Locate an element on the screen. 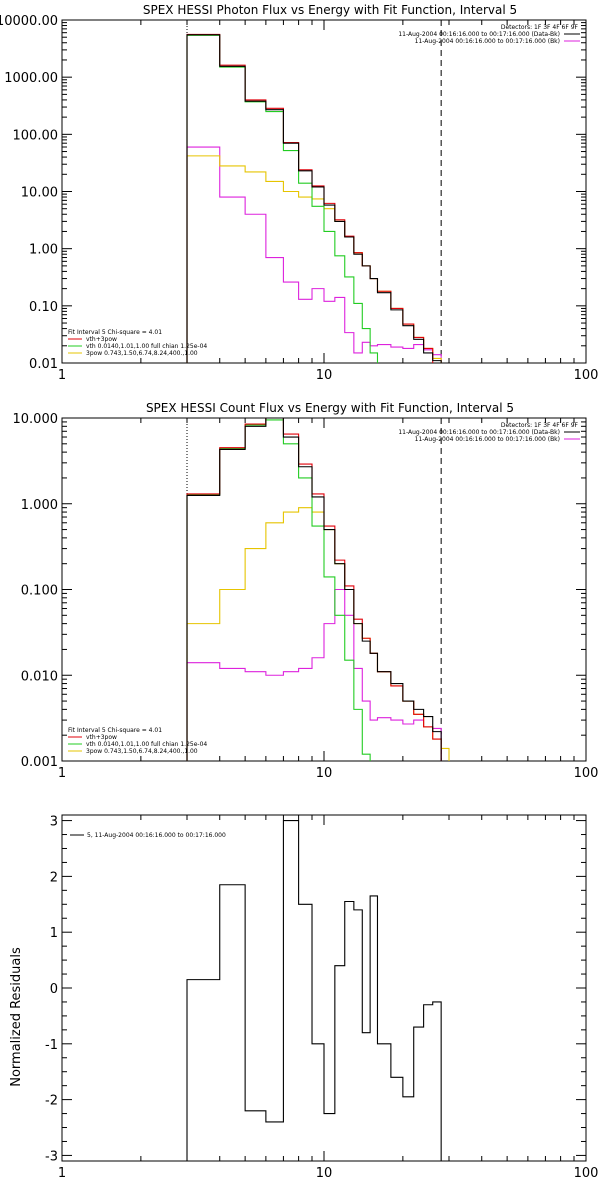 The image size is (600, 1200). y-tick-label: 3 is located at coordinates (54, 822).